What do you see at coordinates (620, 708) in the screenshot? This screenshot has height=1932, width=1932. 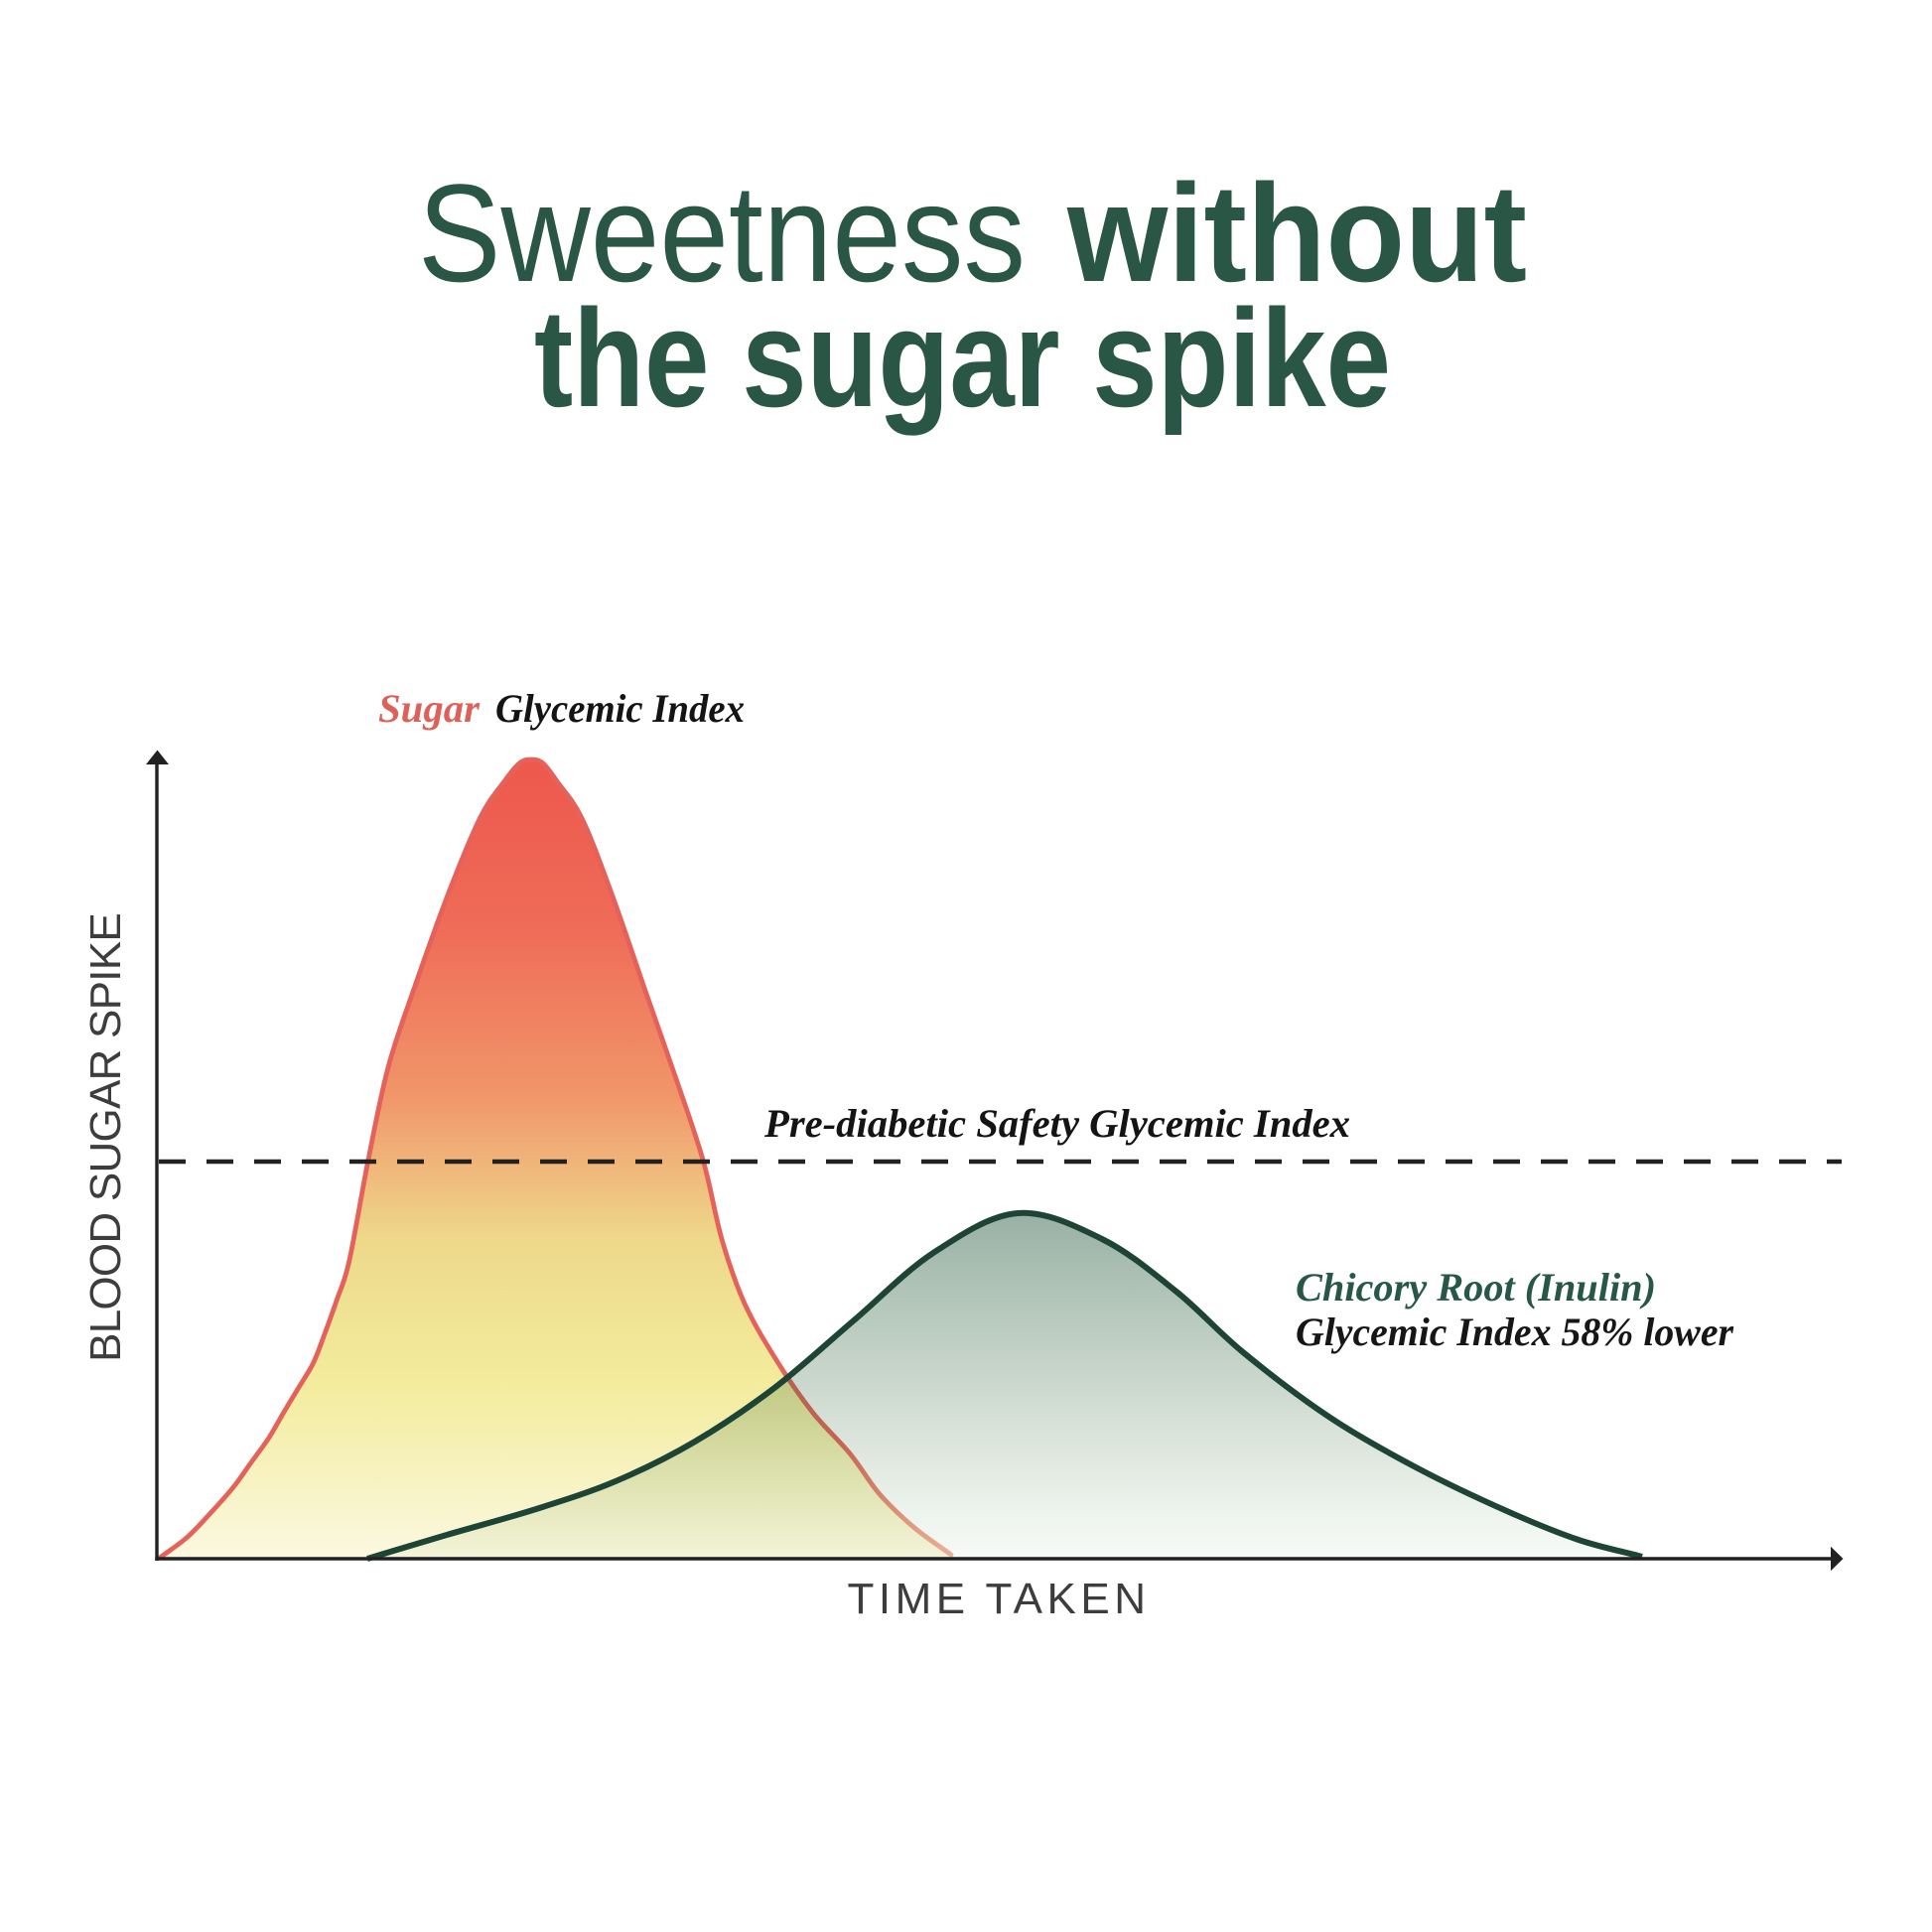 I see `svg-text: Glycemic Index` at bounding box center [620, 708].